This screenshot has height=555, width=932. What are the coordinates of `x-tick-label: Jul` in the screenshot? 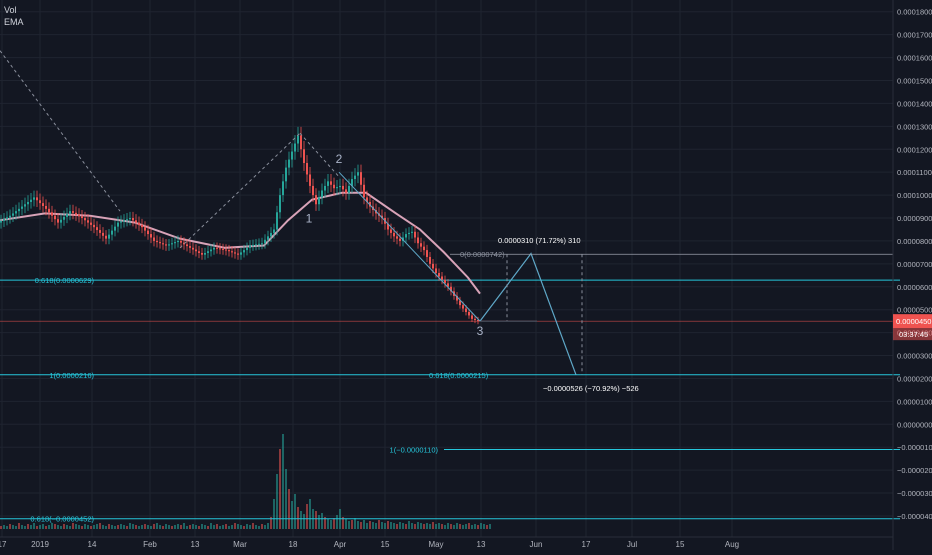 It's located at (632, 544).